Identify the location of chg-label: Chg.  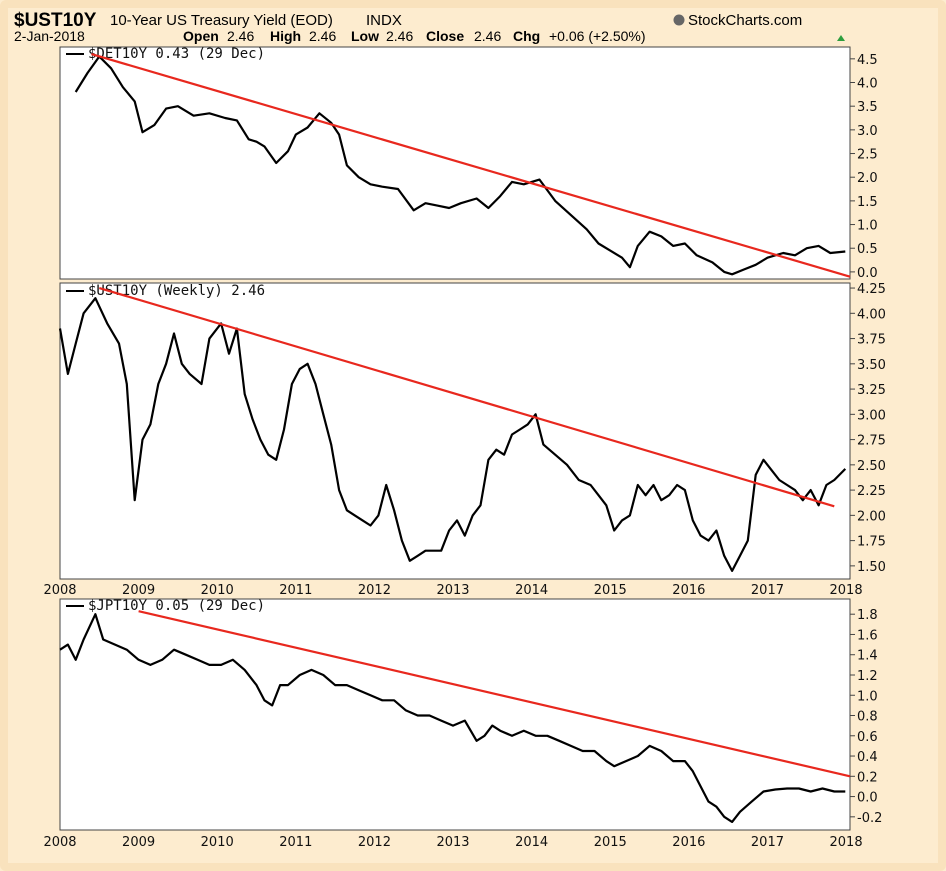
(526, 36).